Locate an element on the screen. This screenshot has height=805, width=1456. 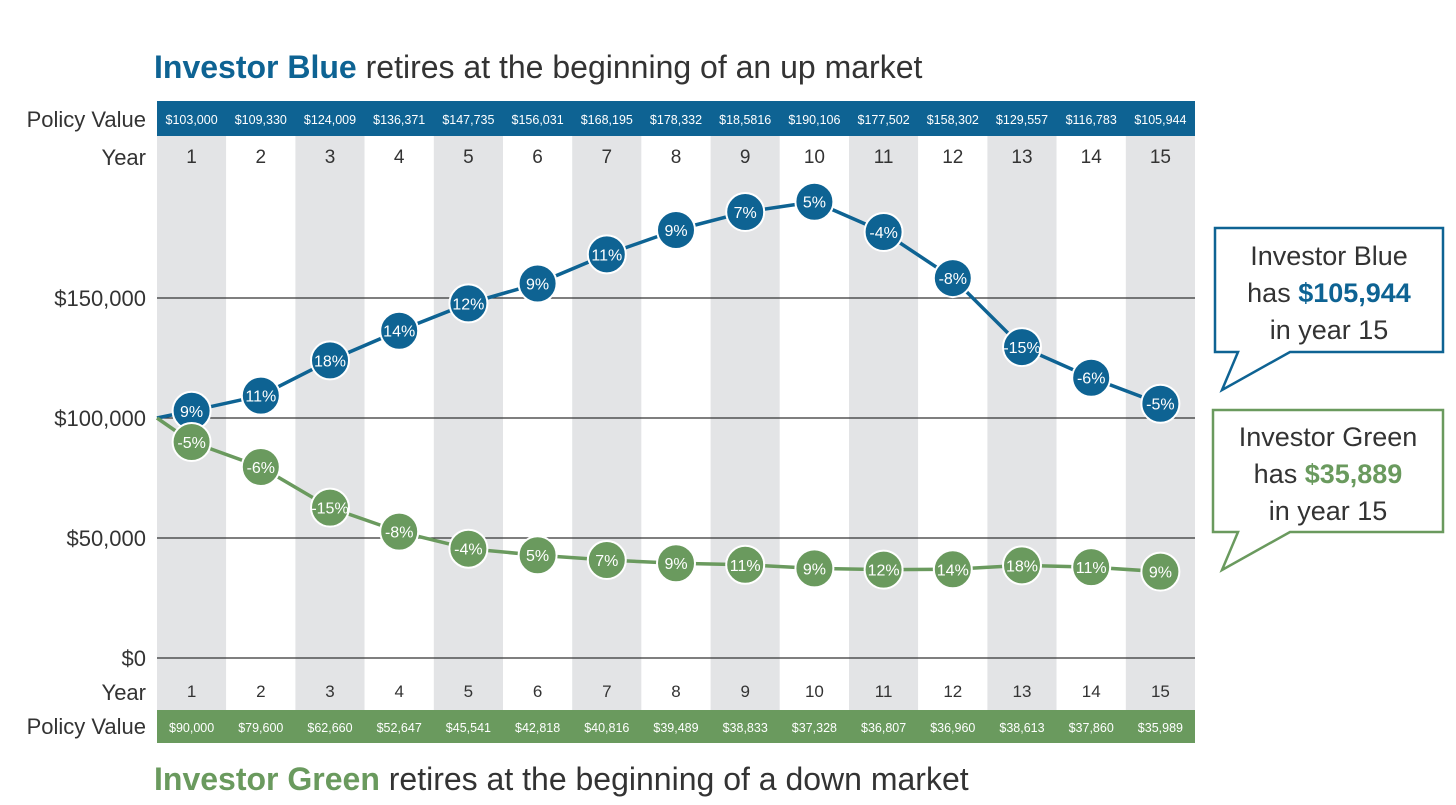
data-point-blue: 7% is located at coordinates (745, 212).